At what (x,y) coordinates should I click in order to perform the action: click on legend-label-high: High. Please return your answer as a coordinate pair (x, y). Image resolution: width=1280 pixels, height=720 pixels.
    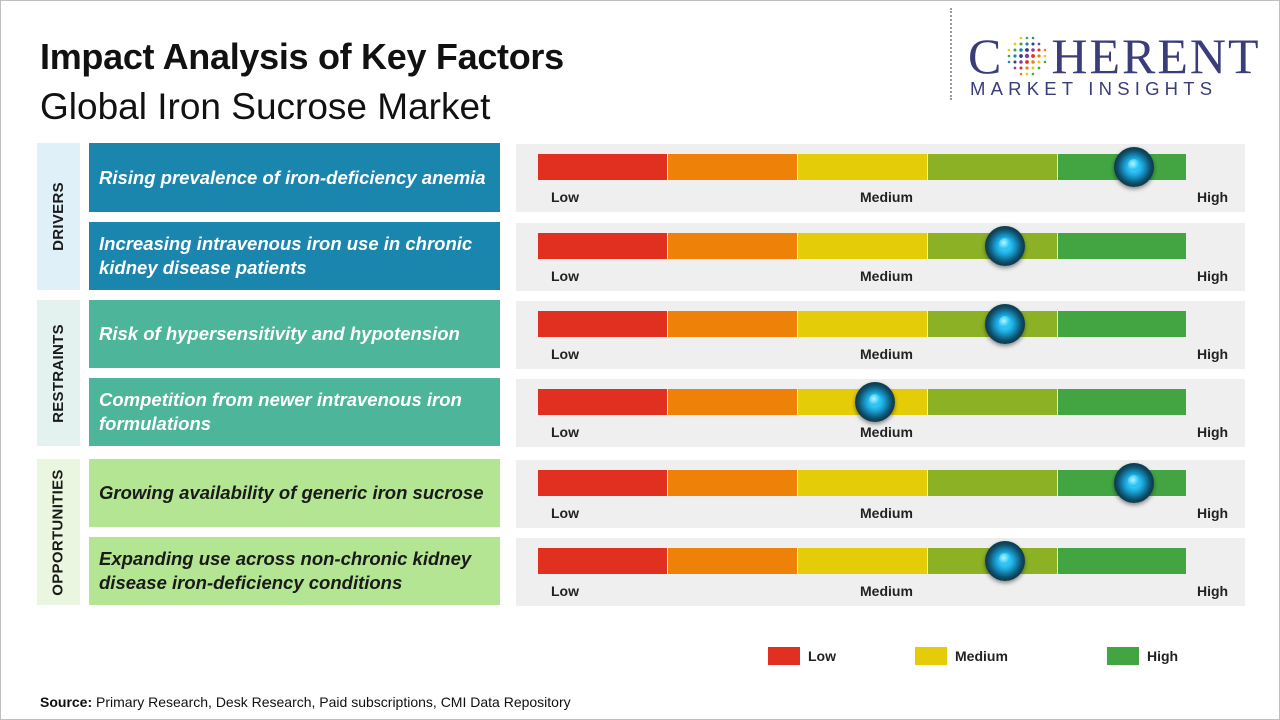
    Looking at the image, I should click on (1163, 656).